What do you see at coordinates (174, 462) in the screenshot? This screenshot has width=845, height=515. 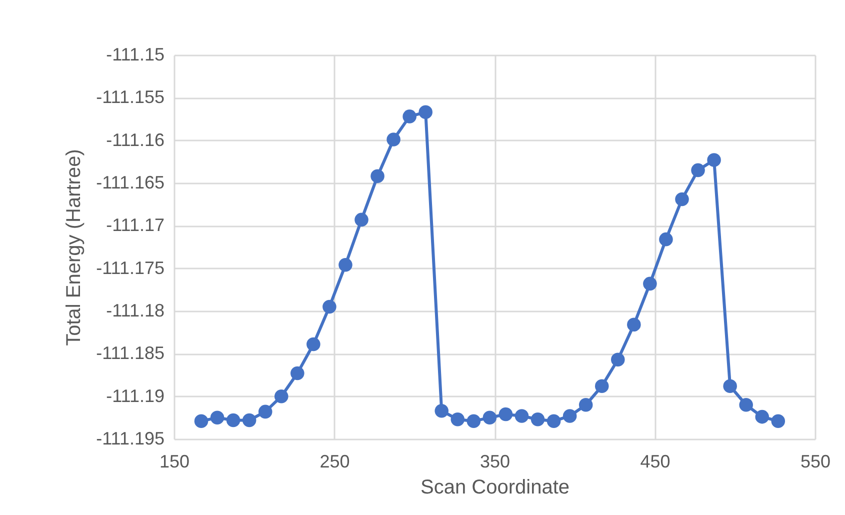 I see `x-tick-label: 150` at bounding box center [174, 462].